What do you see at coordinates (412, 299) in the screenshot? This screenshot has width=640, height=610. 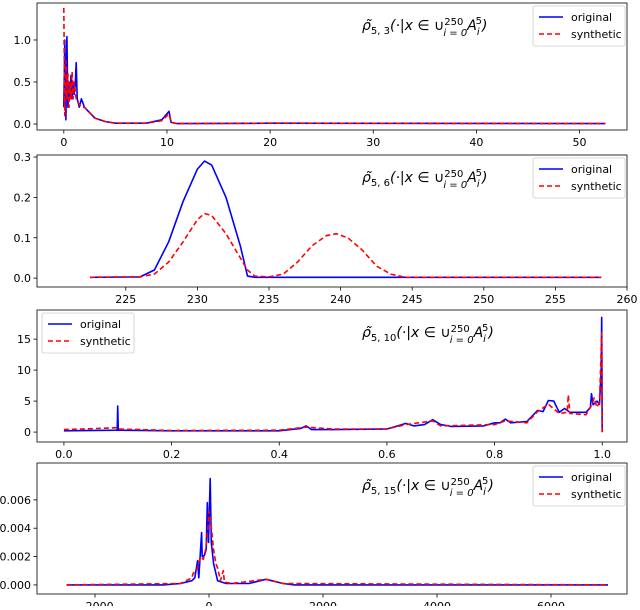 I see `x-tick-label: 245` at bounding box center [412, 299].